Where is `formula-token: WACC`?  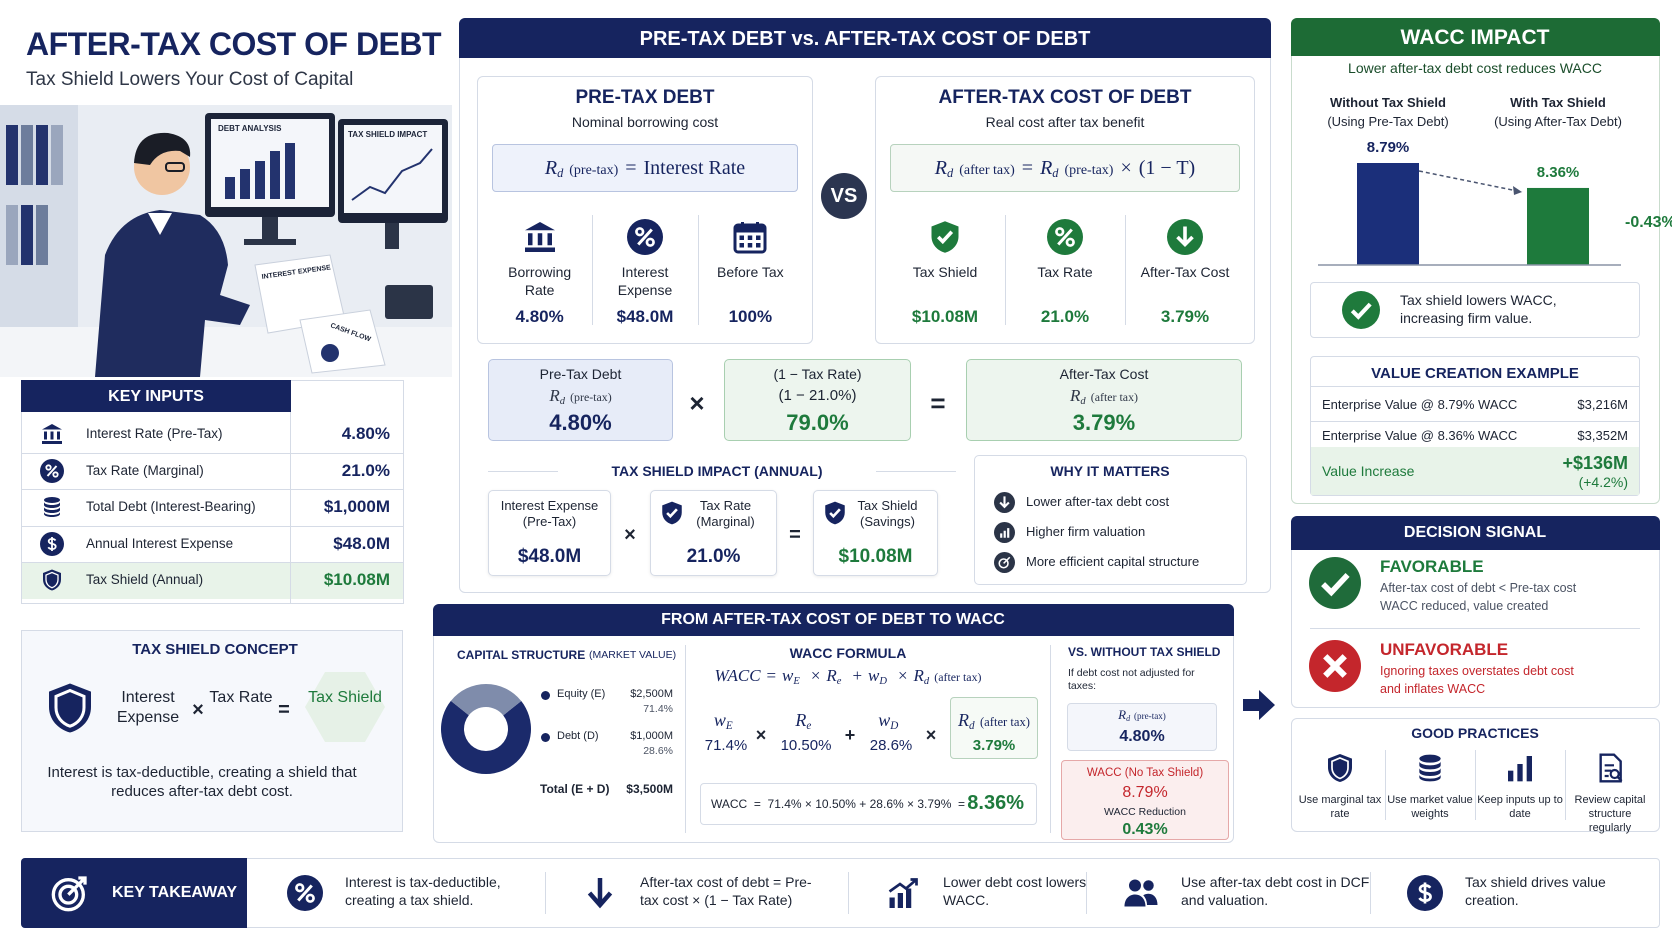 formula-token: WACC is located at coordinates (737, 675).